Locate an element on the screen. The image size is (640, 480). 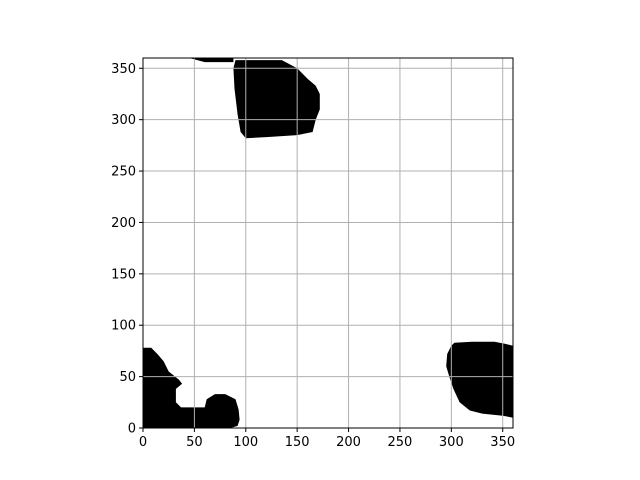
region-bottom-right-blob is located at coordinates (479, 379).